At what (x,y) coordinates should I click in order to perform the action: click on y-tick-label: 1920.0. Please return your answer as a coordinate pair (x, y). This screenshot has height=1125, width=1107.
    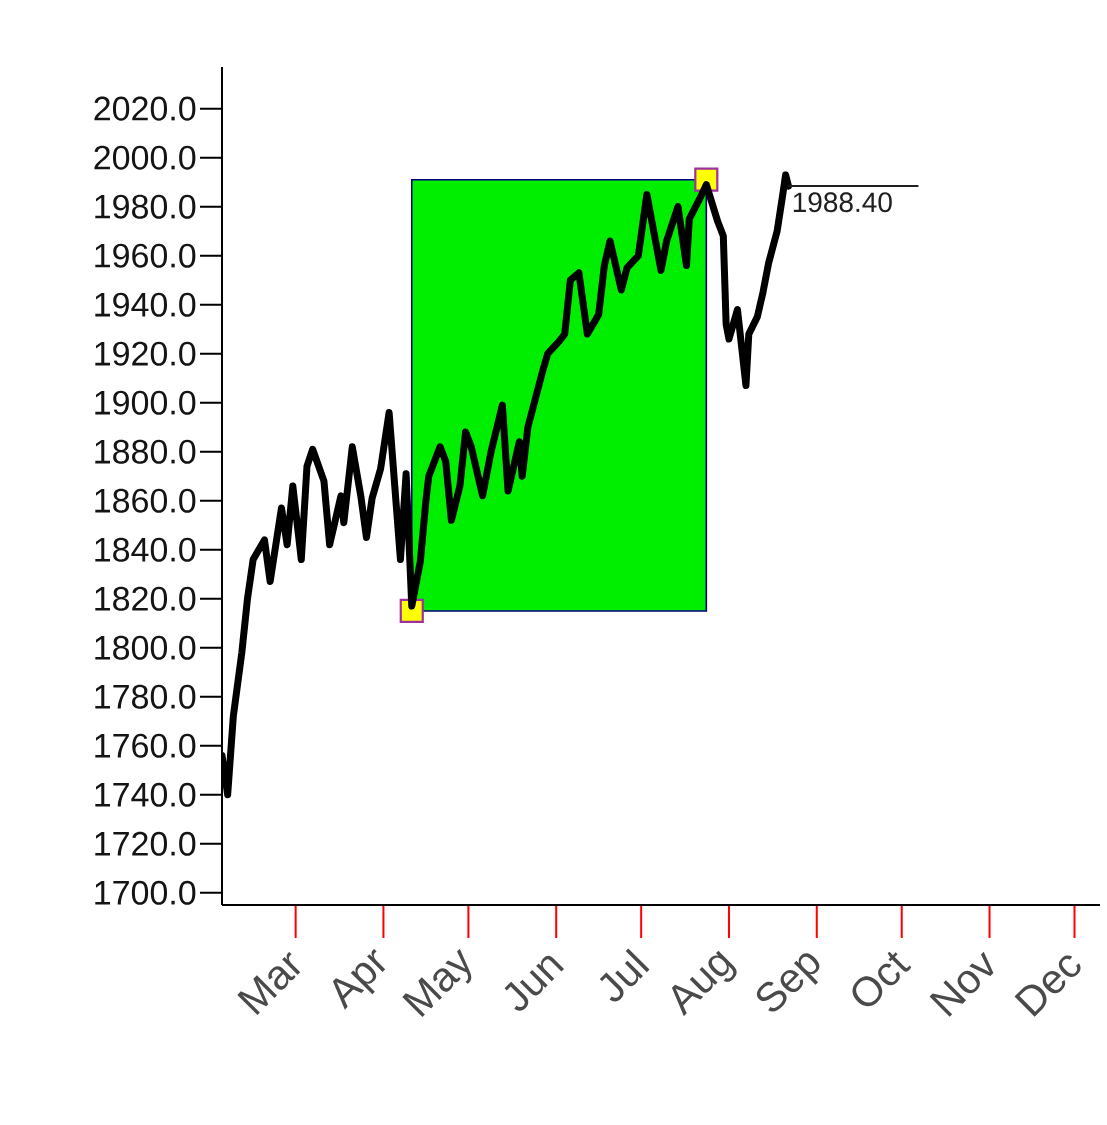
    Looking at the image, I should click on (145, 353).